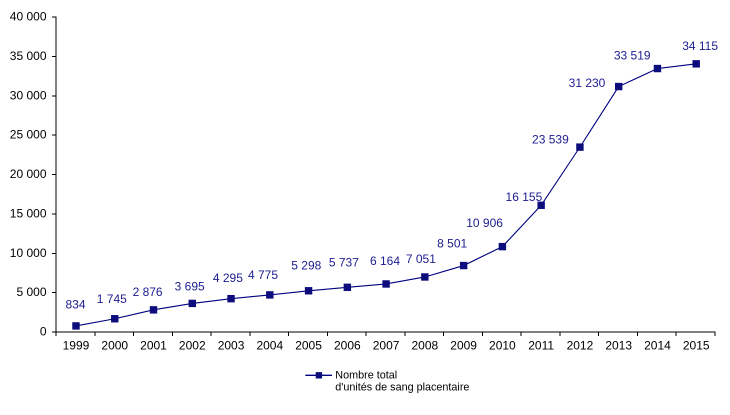 Image resolution: width=730 pixels, height=415 pixels. What do you see at coordinates (28, 135) in the screenshot?
I see `svg-text: 25 000` at bounding box center [28, 135].